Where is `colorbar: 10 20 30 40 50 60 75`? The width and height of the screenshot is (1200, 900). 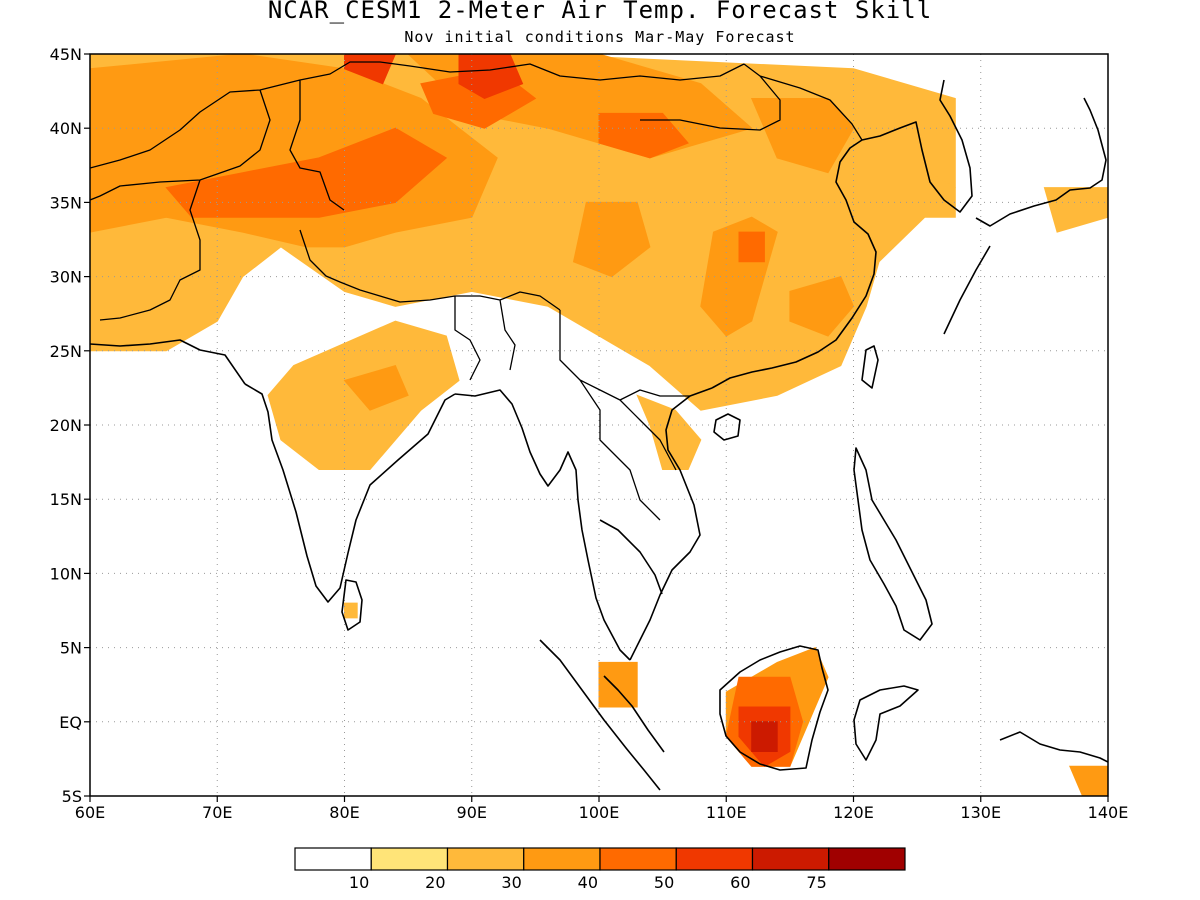 colorbar: 10 20 30 40 50 60 75 is located at coordinates (600, 869).